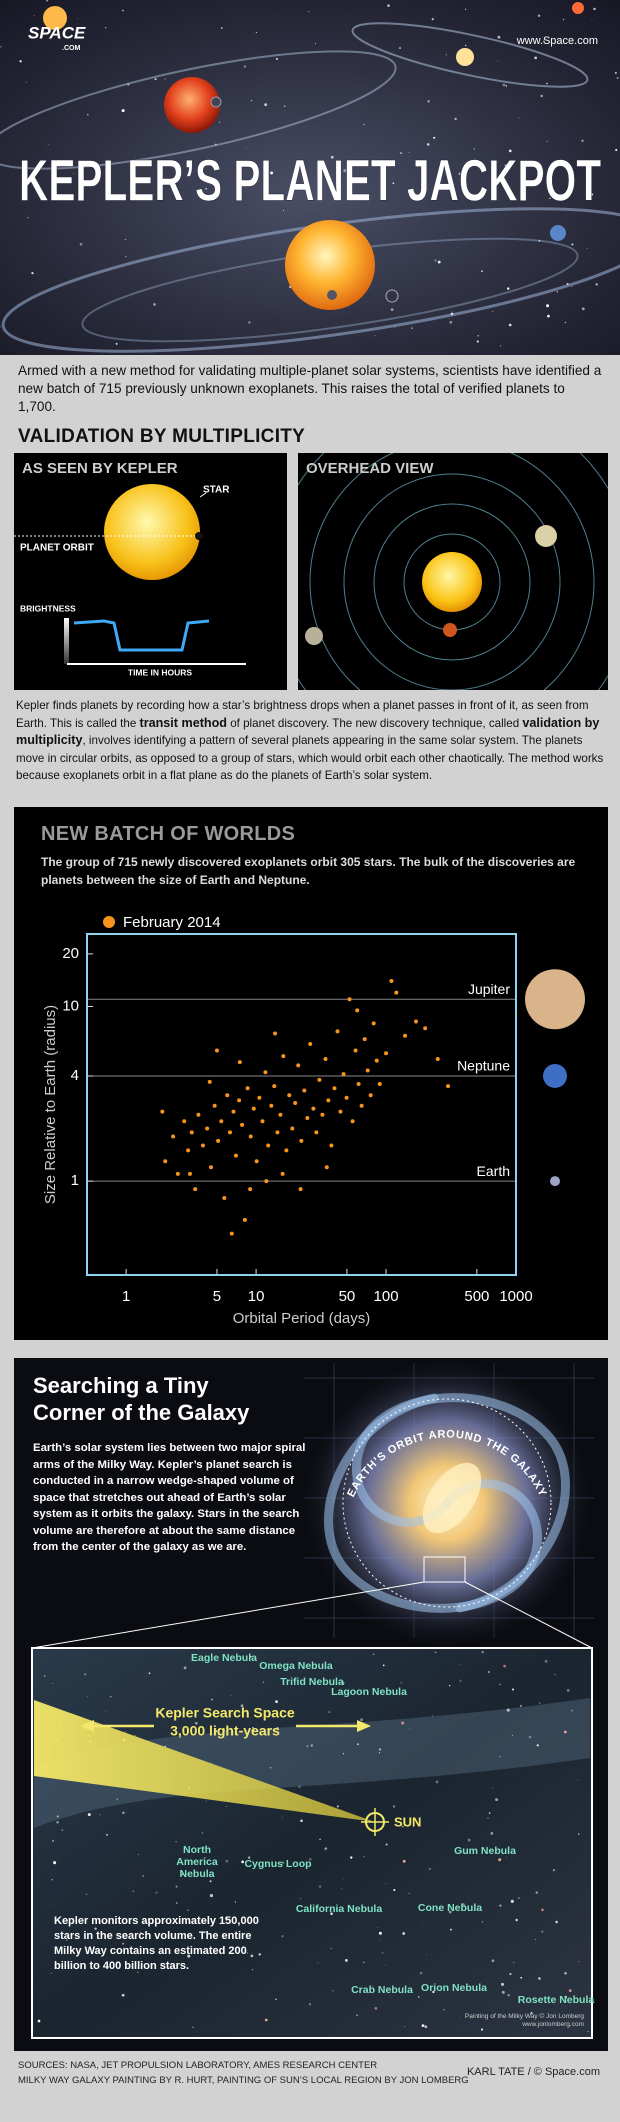 This screenshot has height=2122, width=620. I want to click on zoom-line, so click(228, 1615).